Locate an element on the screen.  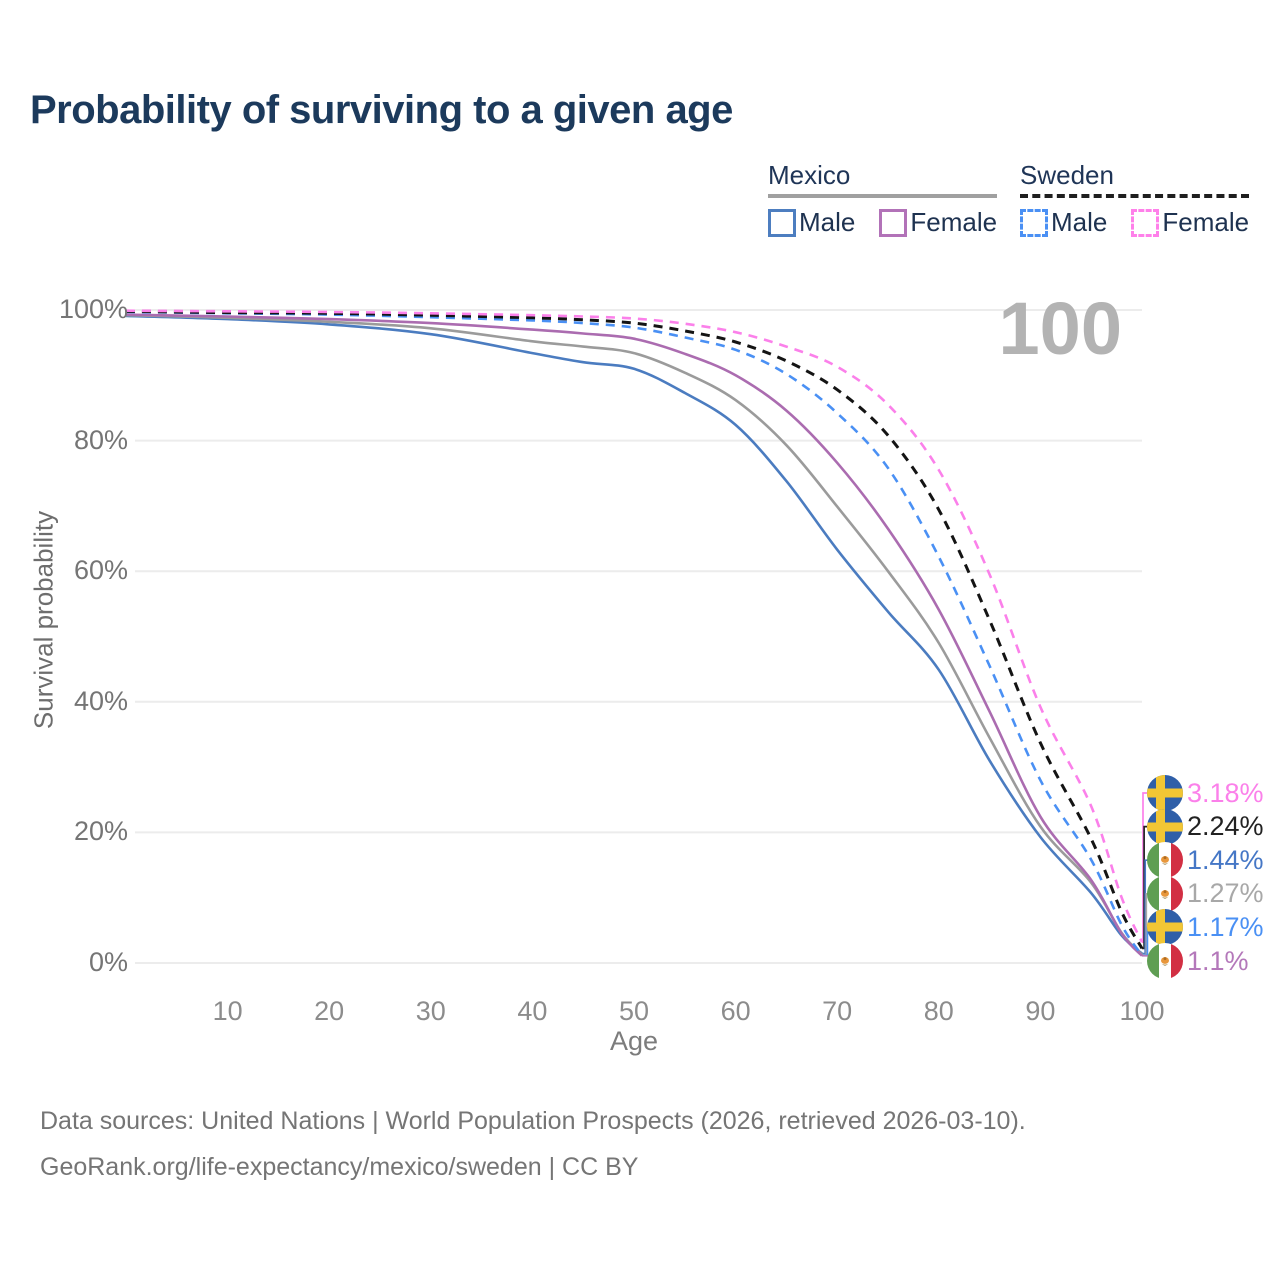
mexico-female-swatch-icon is located at coordinates (893, 222).